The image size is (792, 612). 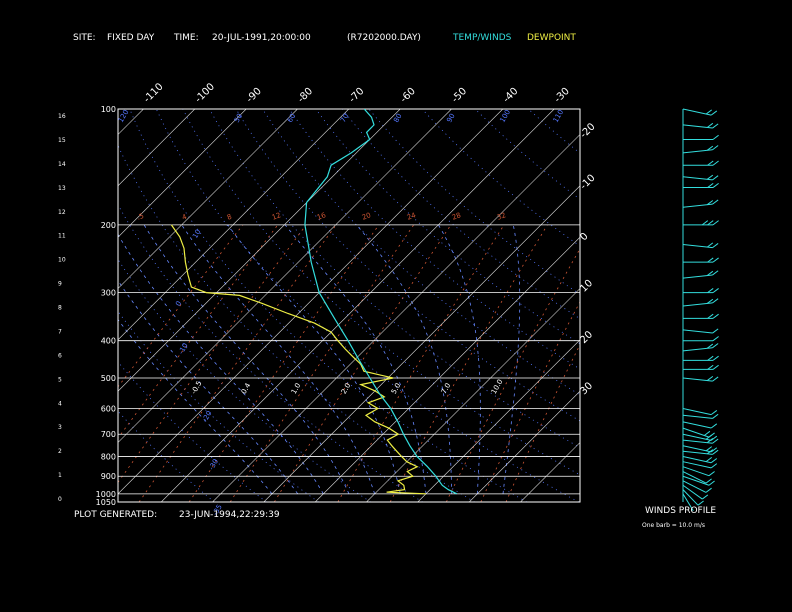 I want to click on mixing-ratio-label: 4, so click(x=184, y=217).